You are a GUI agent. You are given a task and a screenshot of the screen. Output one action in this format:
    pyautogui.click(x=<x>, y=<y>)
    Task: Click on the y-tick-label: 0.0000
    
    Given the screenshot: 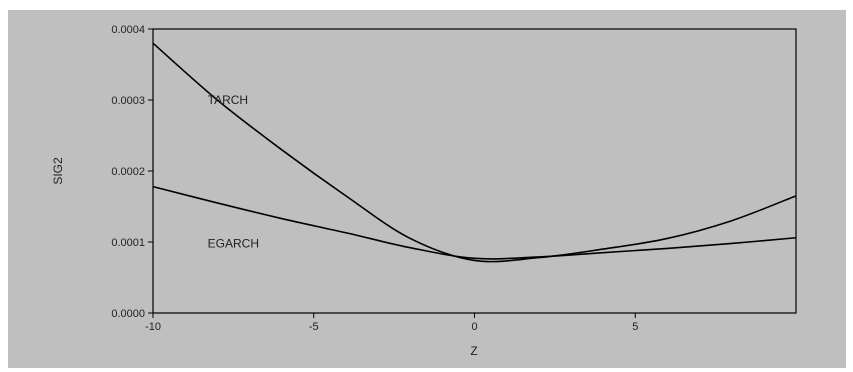 What is the action you would take?
    pyautogui.click(x=128, y=314)
    